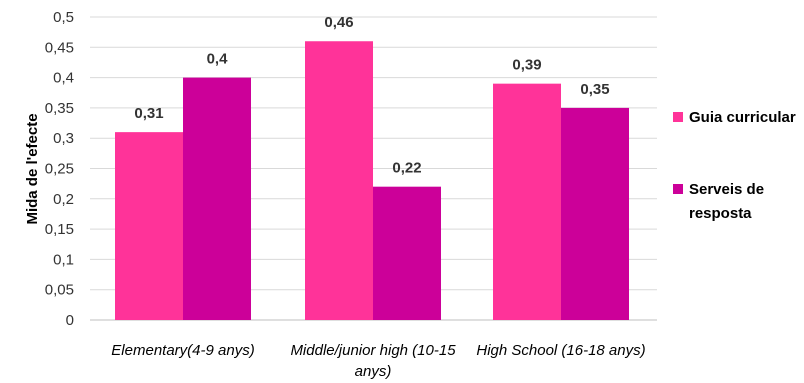 This screenshot has height=383, width=804. What do you see at coordinates (218, 59) in the screenshot?
I see `data-label: 0,4` at bounding box center [218, 59].